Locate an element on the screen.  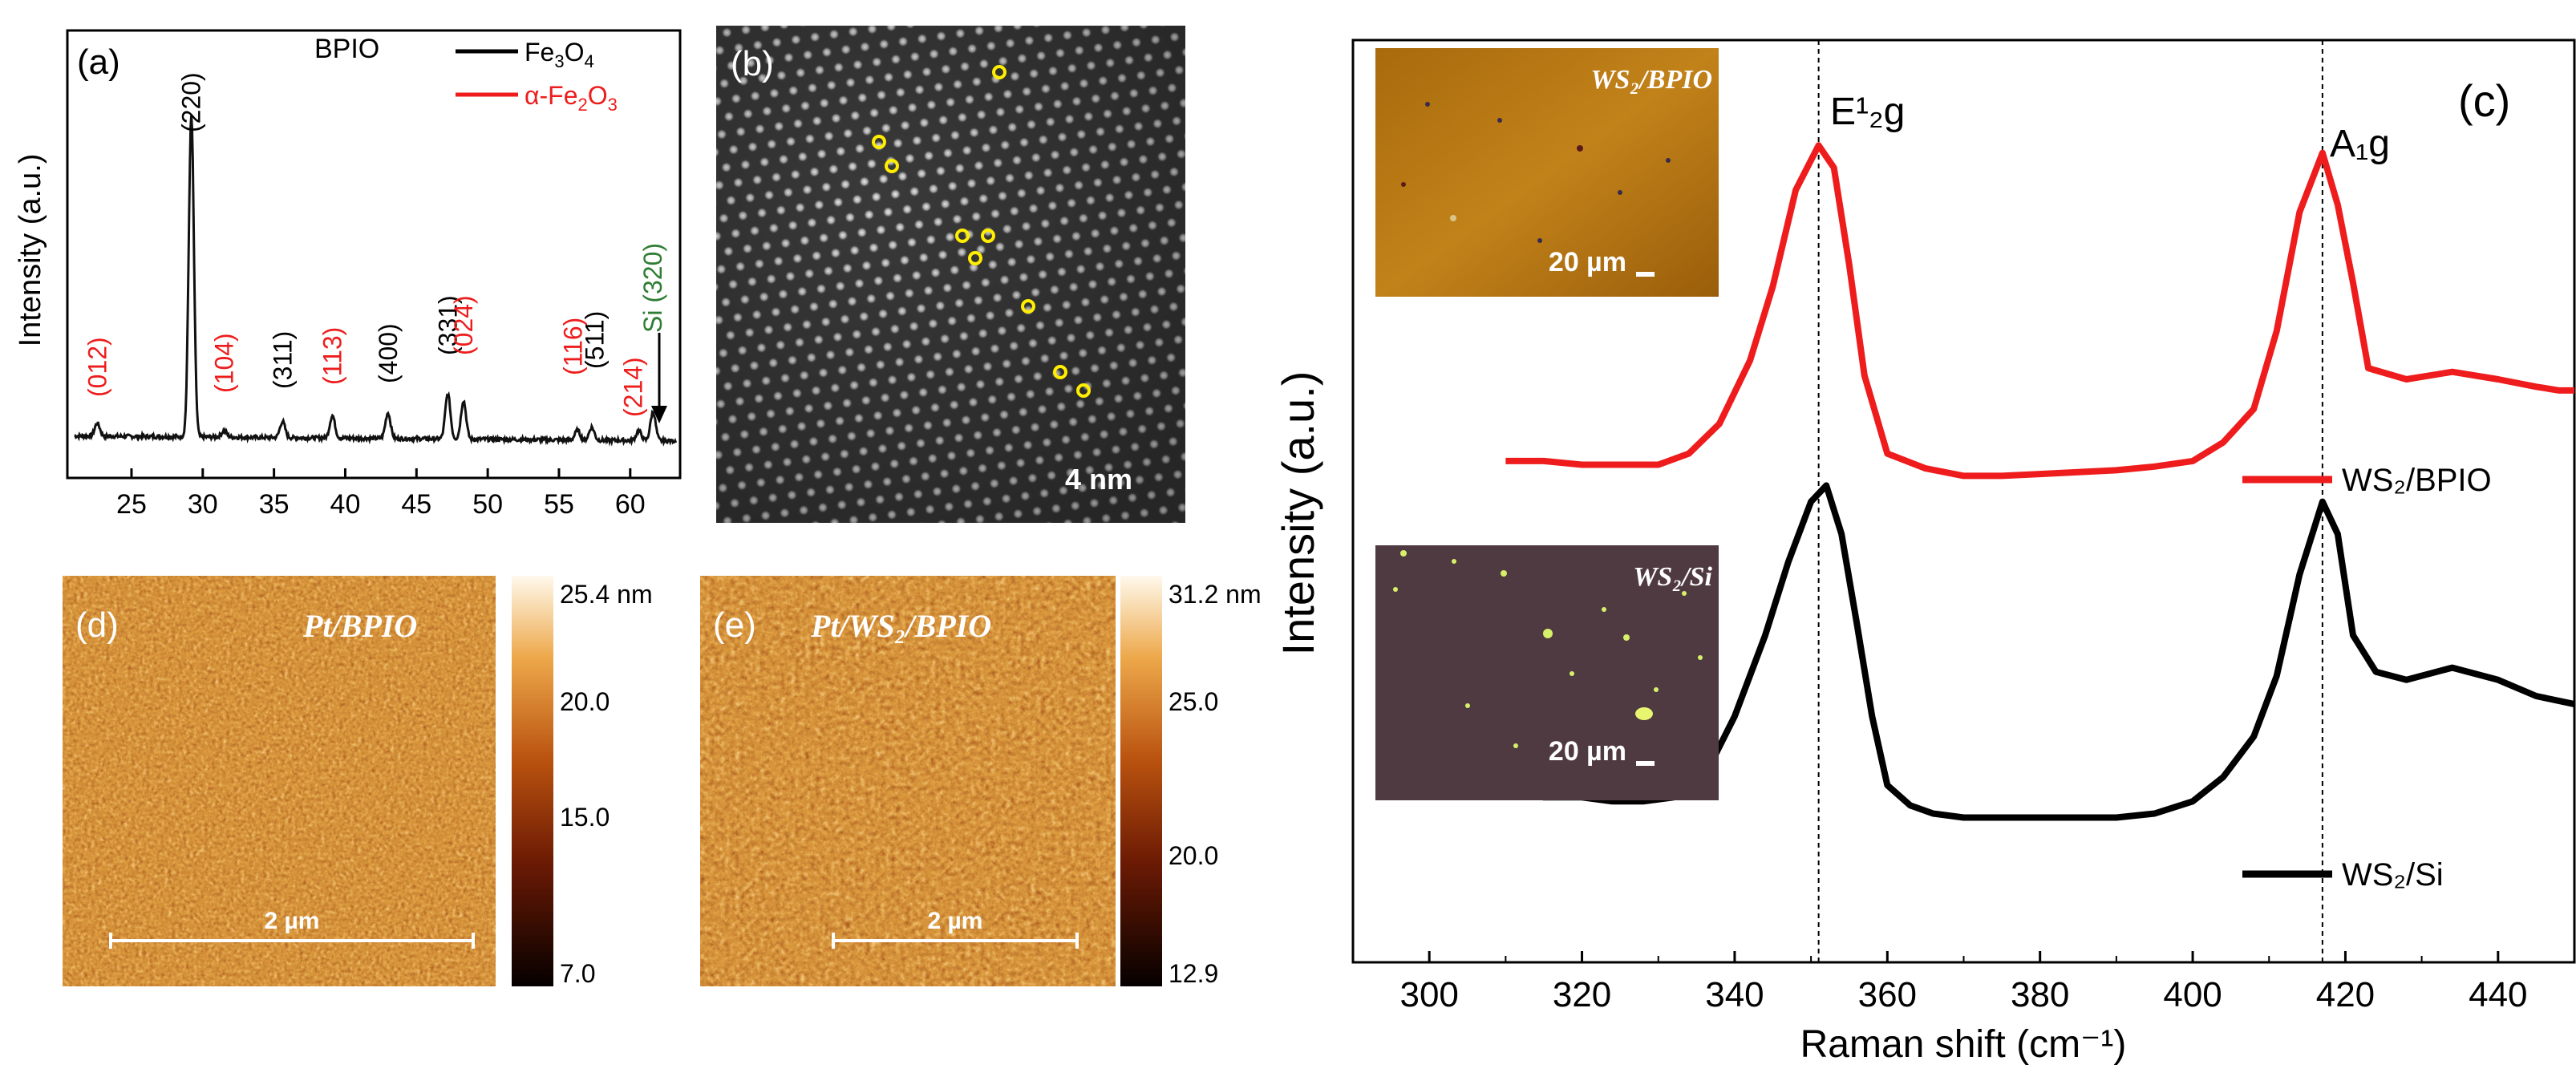
raman-x-tick-label: 440 is located at coordinates (2498, 994).